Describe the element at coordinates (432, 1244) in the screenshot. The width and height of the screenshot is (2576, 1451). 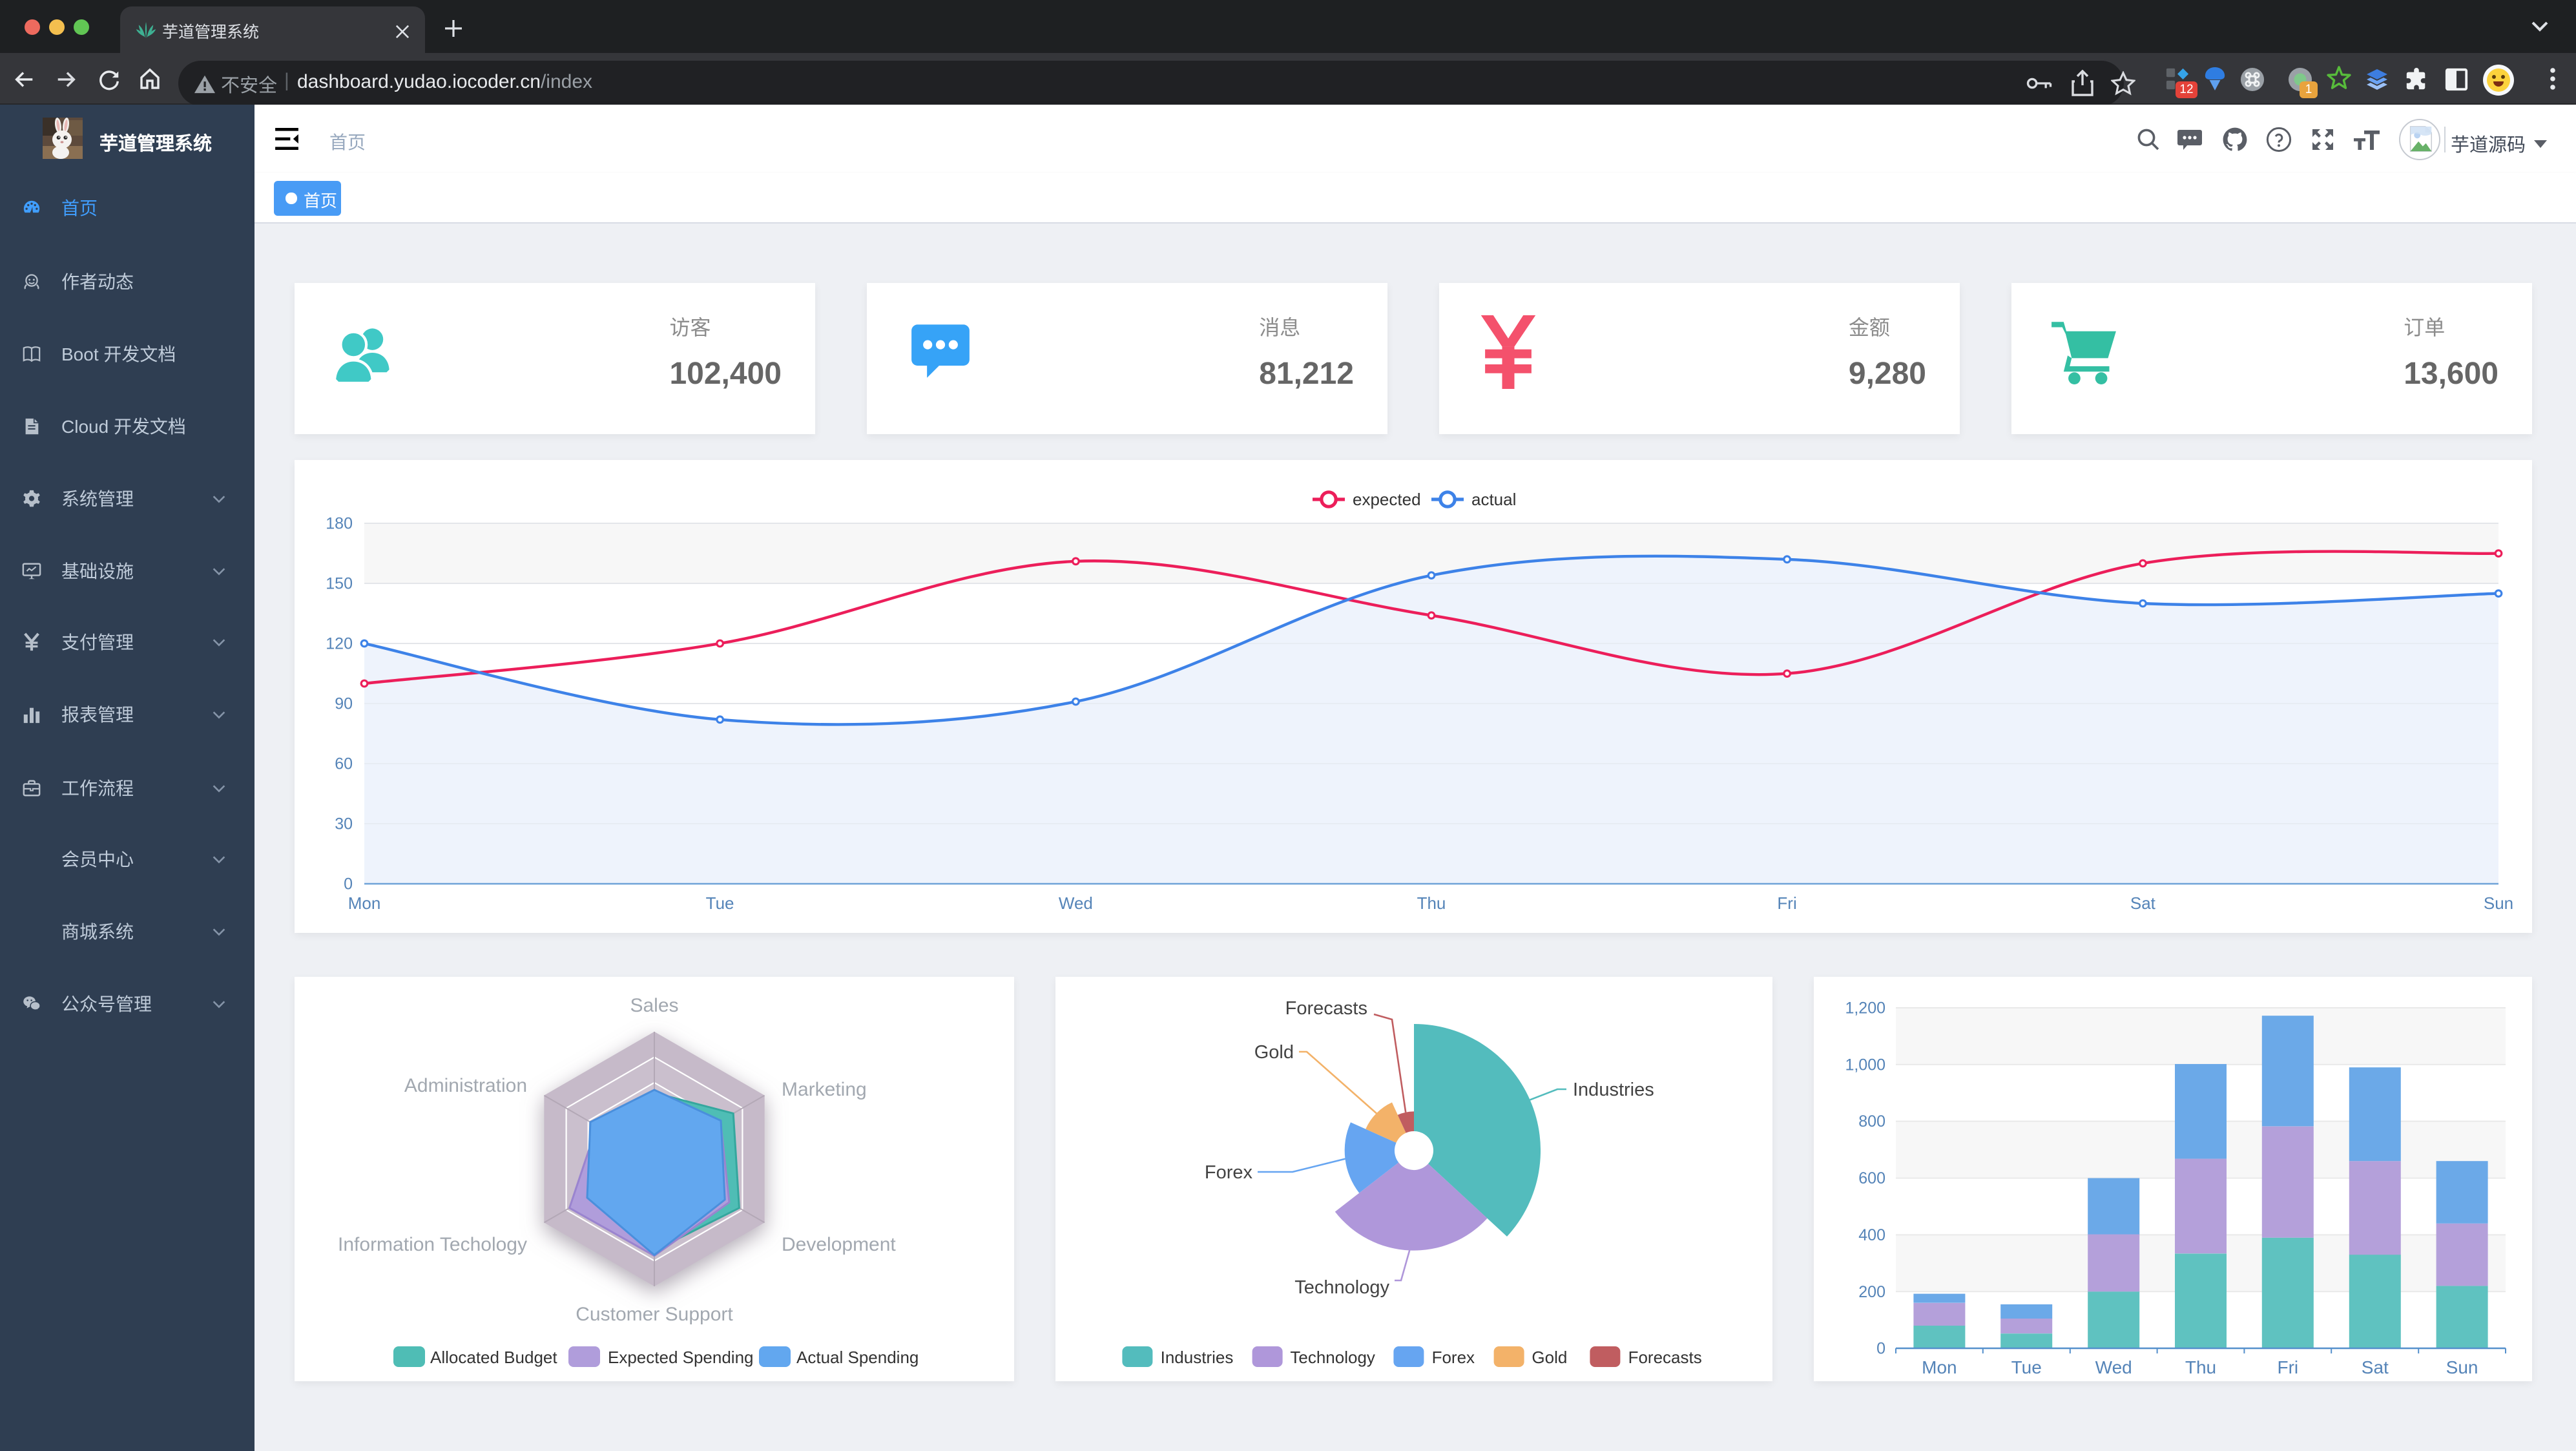
I see `svg-text: Information Techology` at that location.